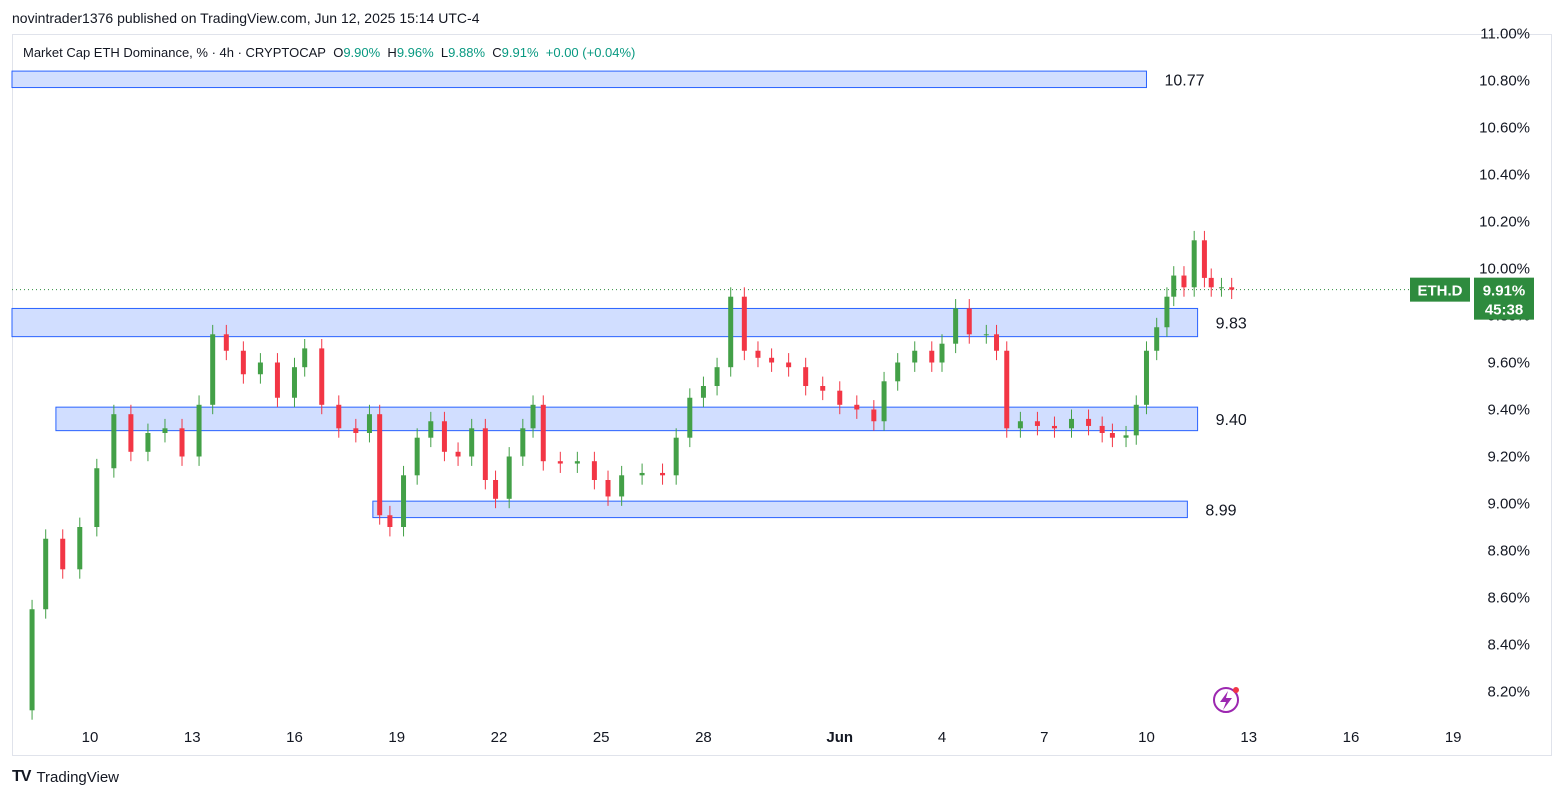 This screenshot has height=800, width=1564. I want to click on tradingview-footer: TV TradingView, so click(65, 777).